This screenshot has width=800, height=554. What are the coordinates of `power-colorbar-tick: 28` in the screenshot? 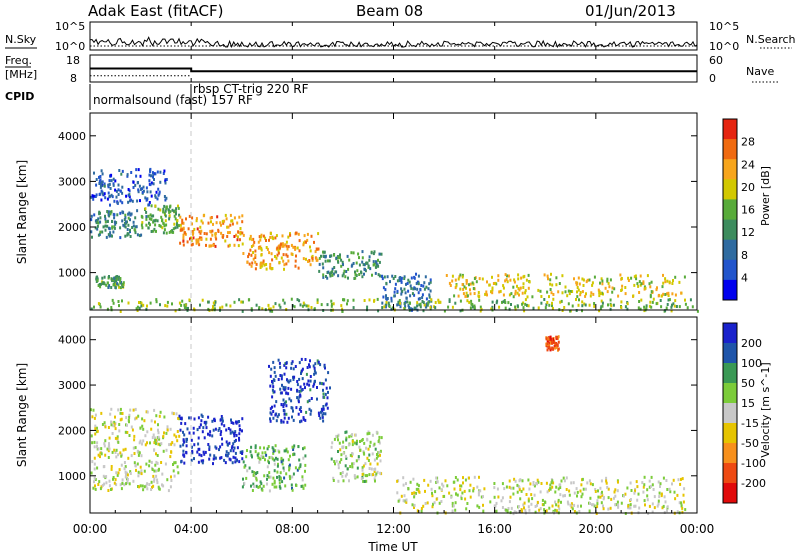 It's located at (748, 142).